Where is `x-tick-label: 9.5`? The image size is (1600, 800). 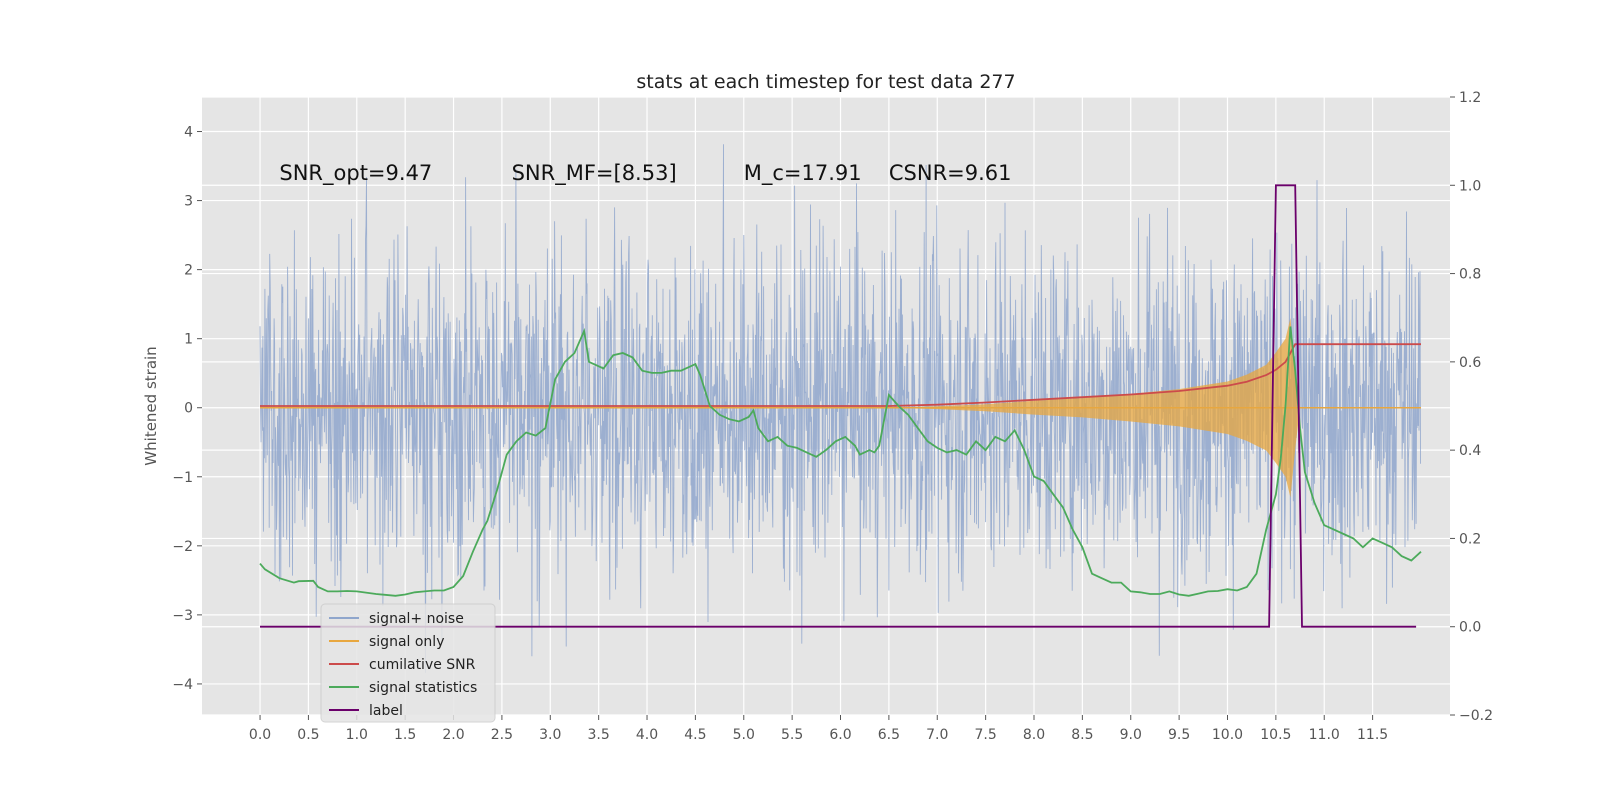
x-tick-label: 9.5 is located at coordinates (1179, 735).